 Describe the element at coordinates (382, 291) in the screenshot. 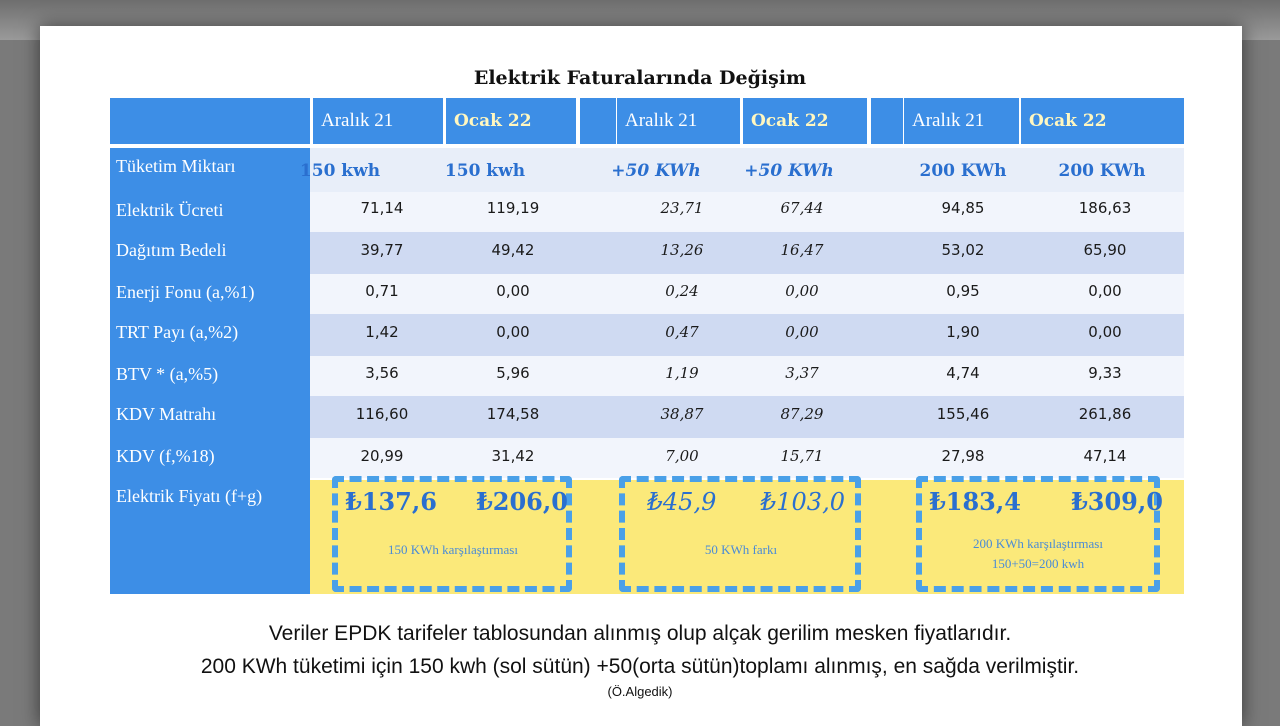

I see `value-cell: 0,71` at that location.